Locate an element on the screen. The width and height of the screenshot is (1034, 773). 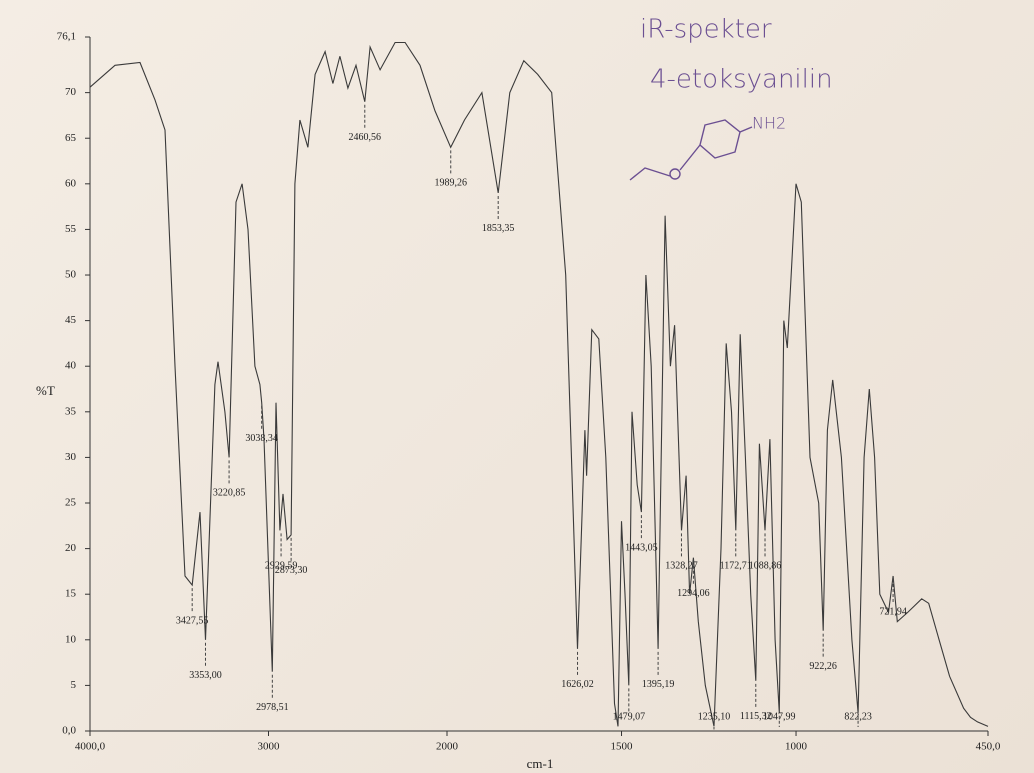
ethyl is located at coordinates (650, 174).